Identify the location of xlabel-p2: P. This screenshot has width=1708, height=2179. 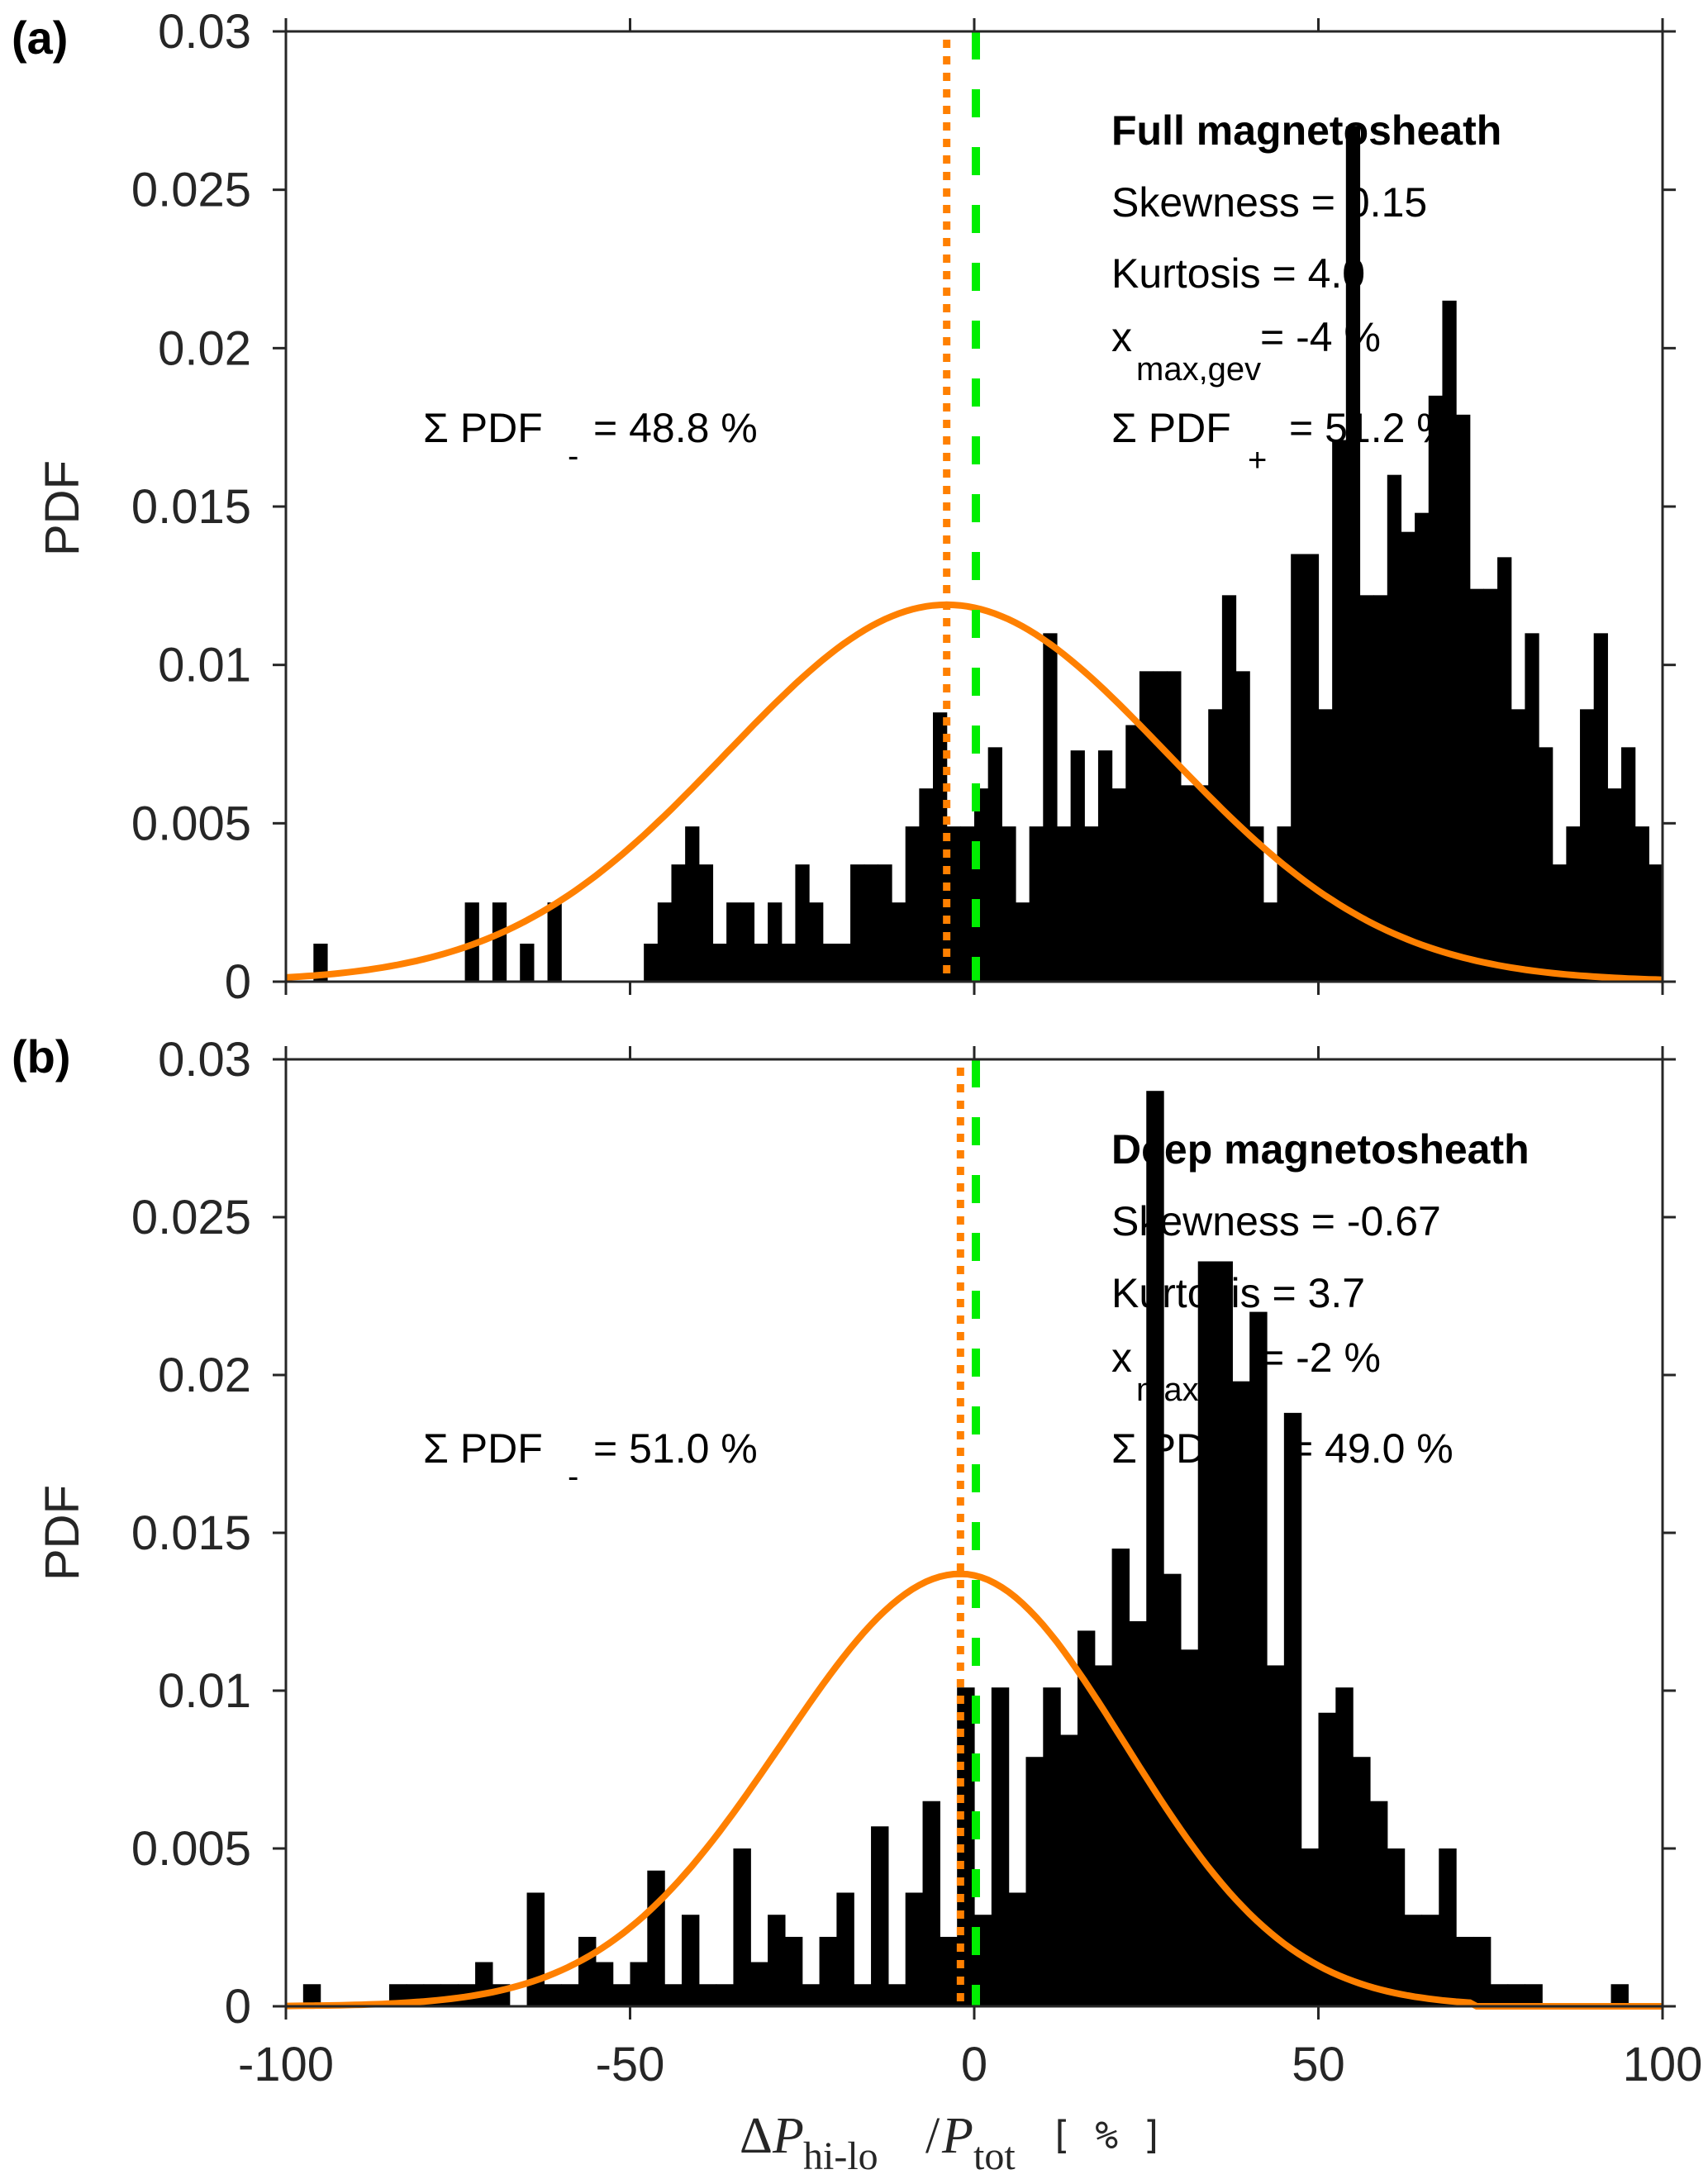
(957, 2136).